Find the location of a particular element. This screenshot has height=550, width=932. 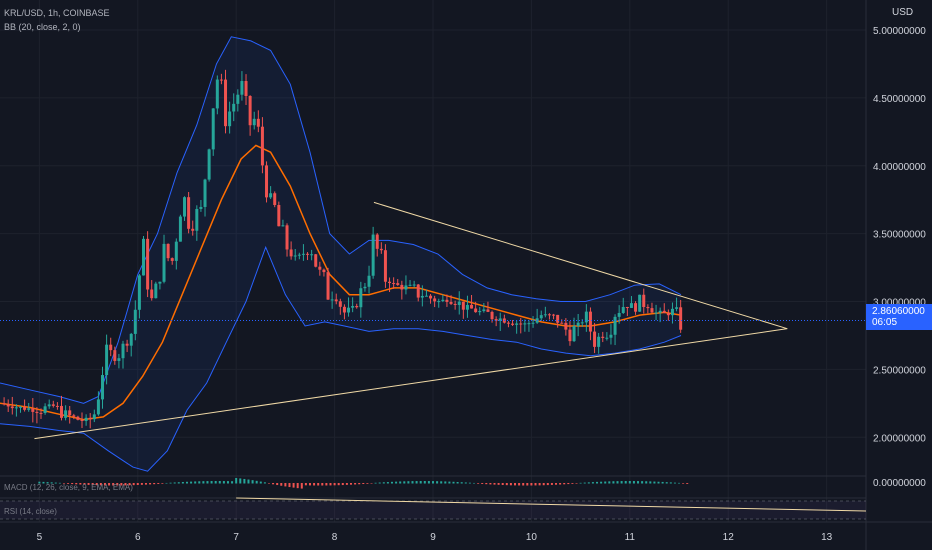

x-tick-label: 6 is located at coordinates (138, 537).